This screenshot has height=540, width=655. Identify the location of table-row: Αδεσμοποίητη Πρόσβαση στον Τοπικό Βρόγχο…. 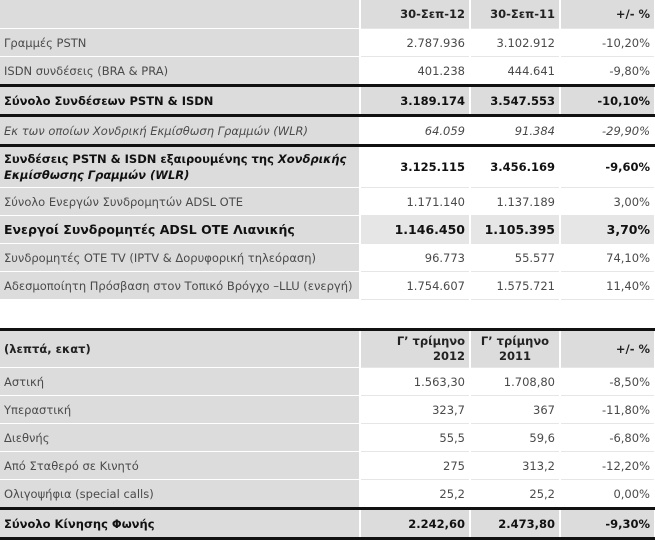
(327, 285).